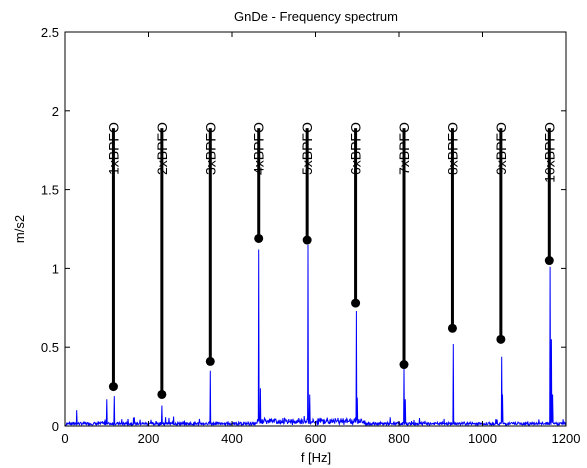 The height and width of the screenshot is (468, 587). Describe the element at coordinates (55, 268) in the screenshot. I see `y-tick-label: 1` at that location.